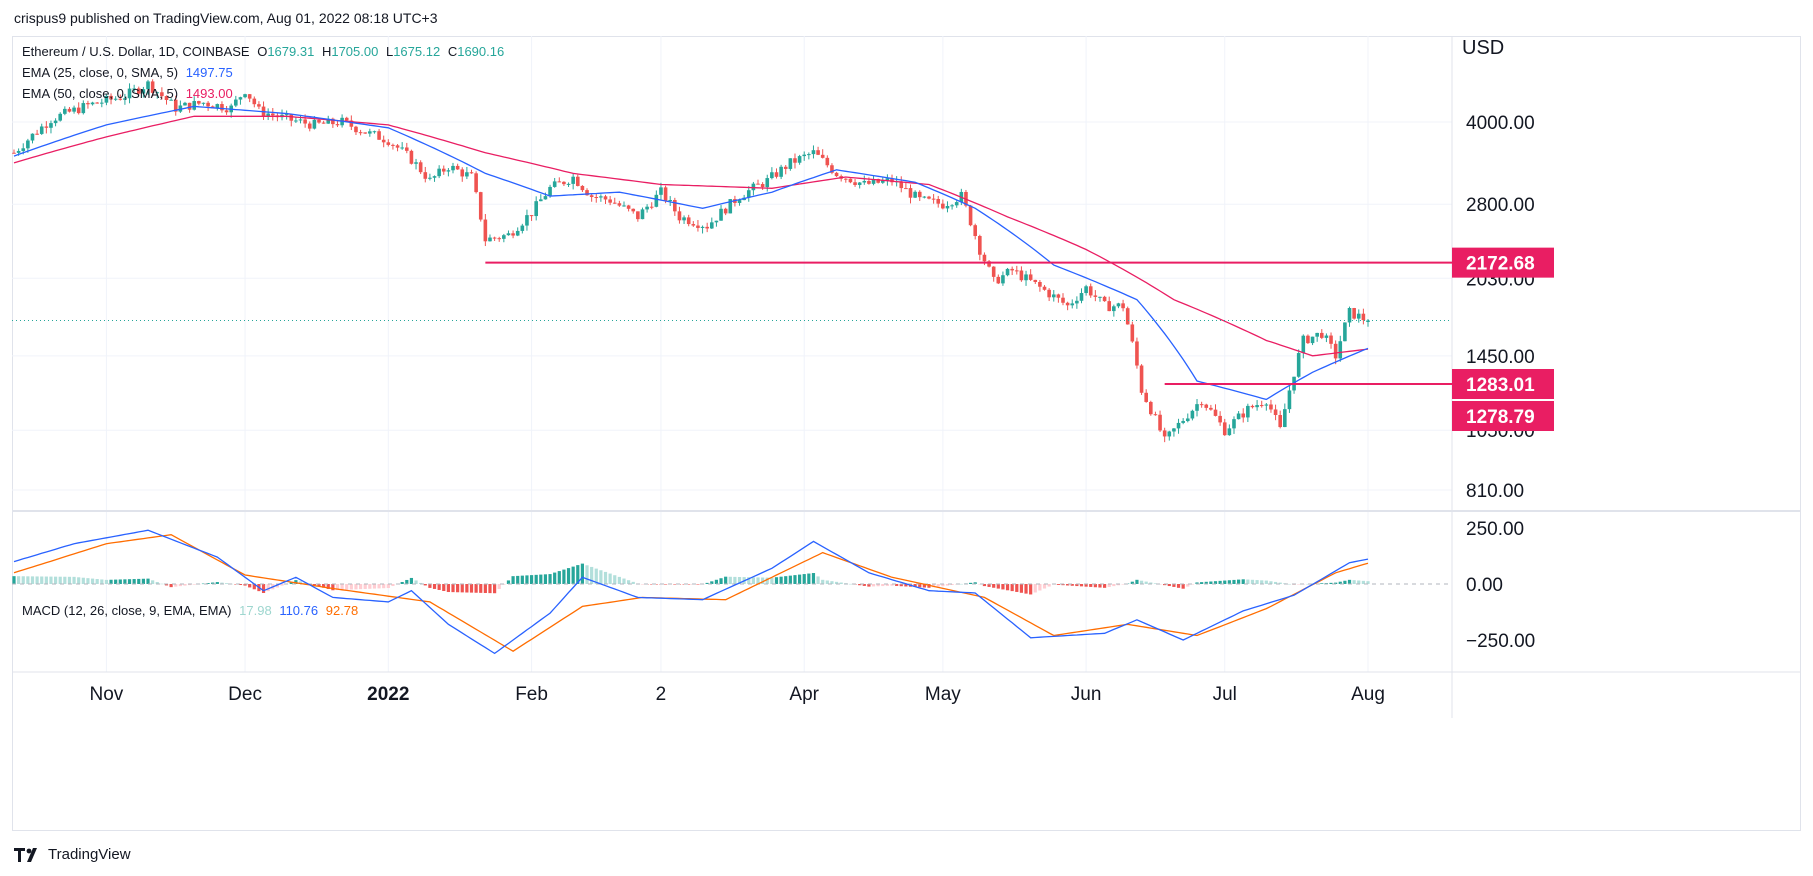 This screenshot has width=1813, height=876. I want to click on close-label: C, so click(452, 51).